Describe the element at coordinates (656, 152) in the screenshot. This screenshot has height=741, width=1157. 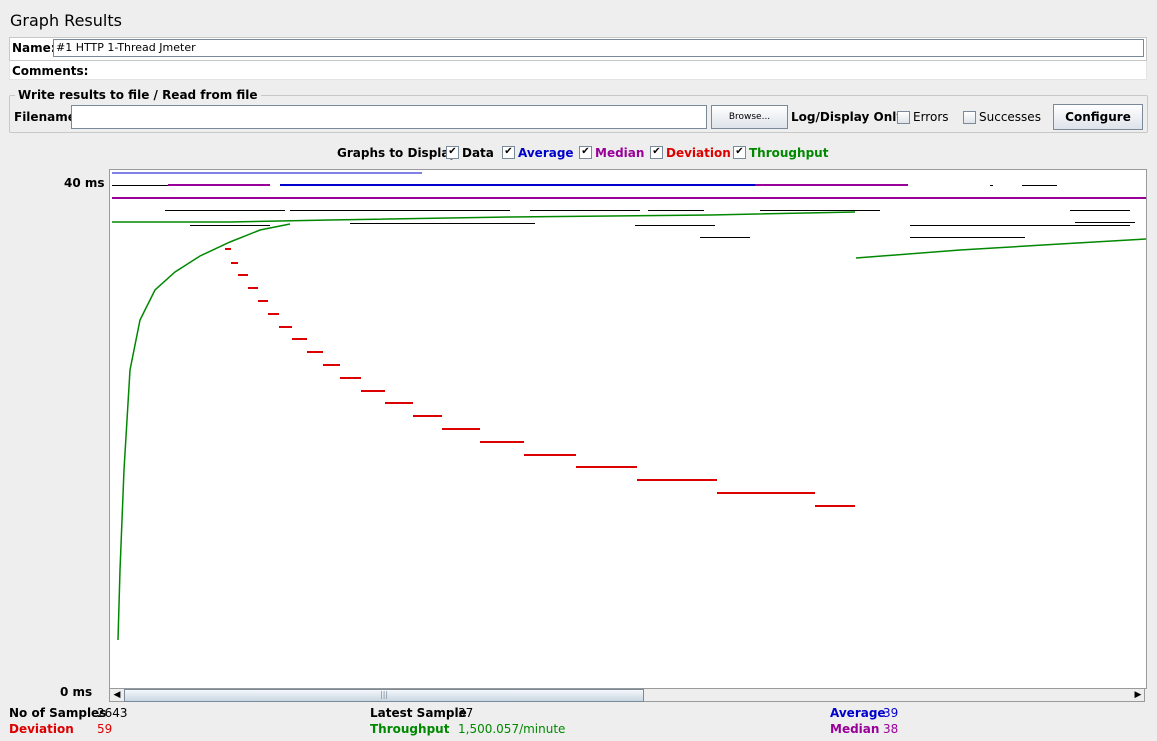
I see `deviation-checkbox: ✔` at that location.